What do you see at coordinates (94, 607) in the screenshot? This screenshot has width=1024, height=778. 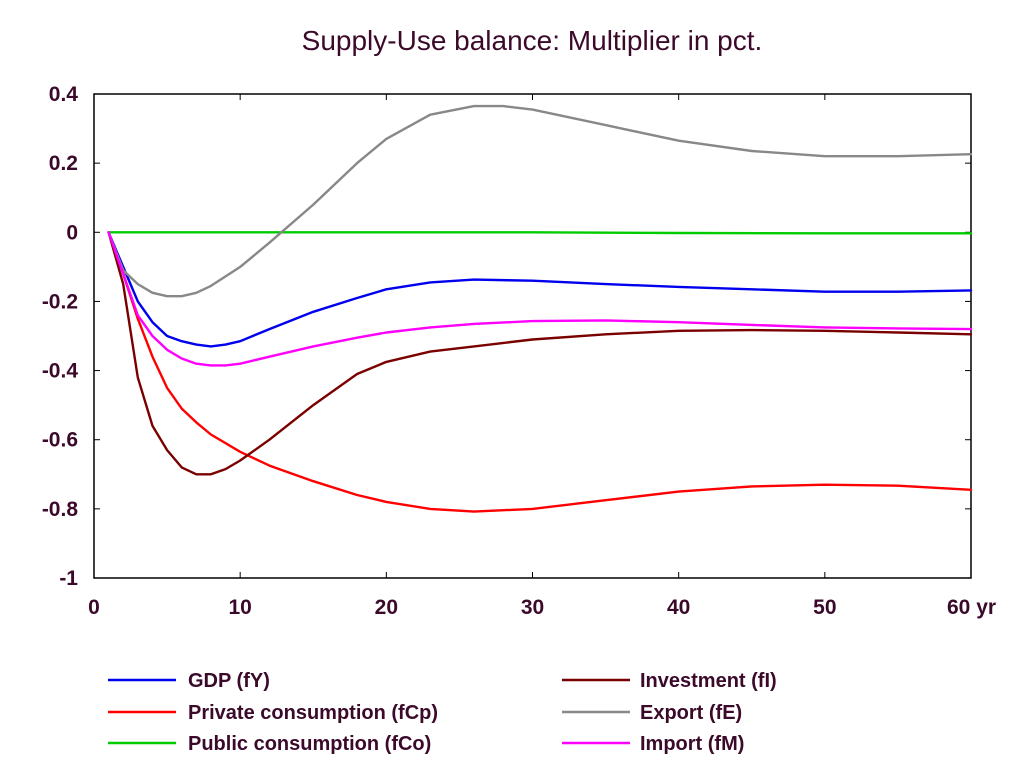 I see `x-tick-label: 0` at bounding box center [94, 607].